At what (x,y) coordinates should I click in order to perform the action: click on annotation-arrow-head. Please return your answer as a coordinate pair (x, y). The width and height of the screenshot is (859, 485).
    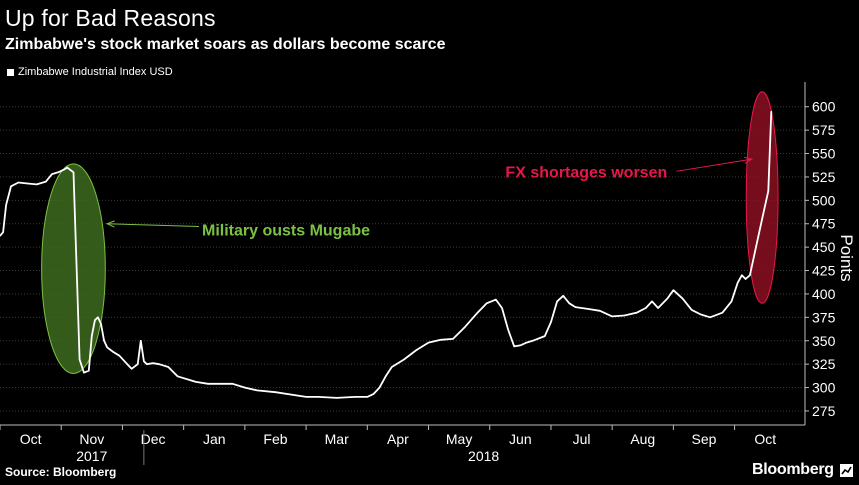
    Looking at the image, I should click on (748, 160).